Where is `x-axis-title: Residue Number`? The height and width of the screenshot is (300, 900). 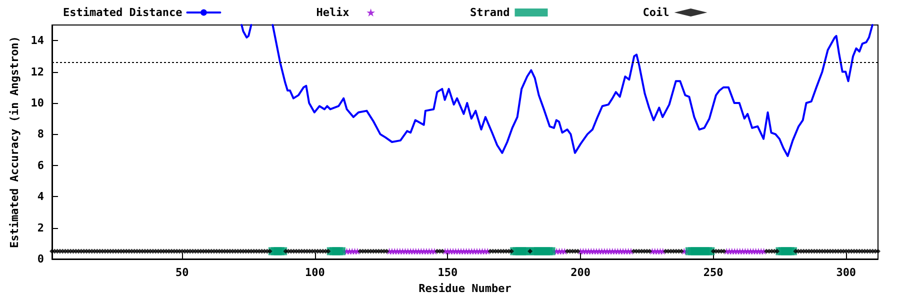
x-axis-title: Residue Number is located at coordinates (465, 288).